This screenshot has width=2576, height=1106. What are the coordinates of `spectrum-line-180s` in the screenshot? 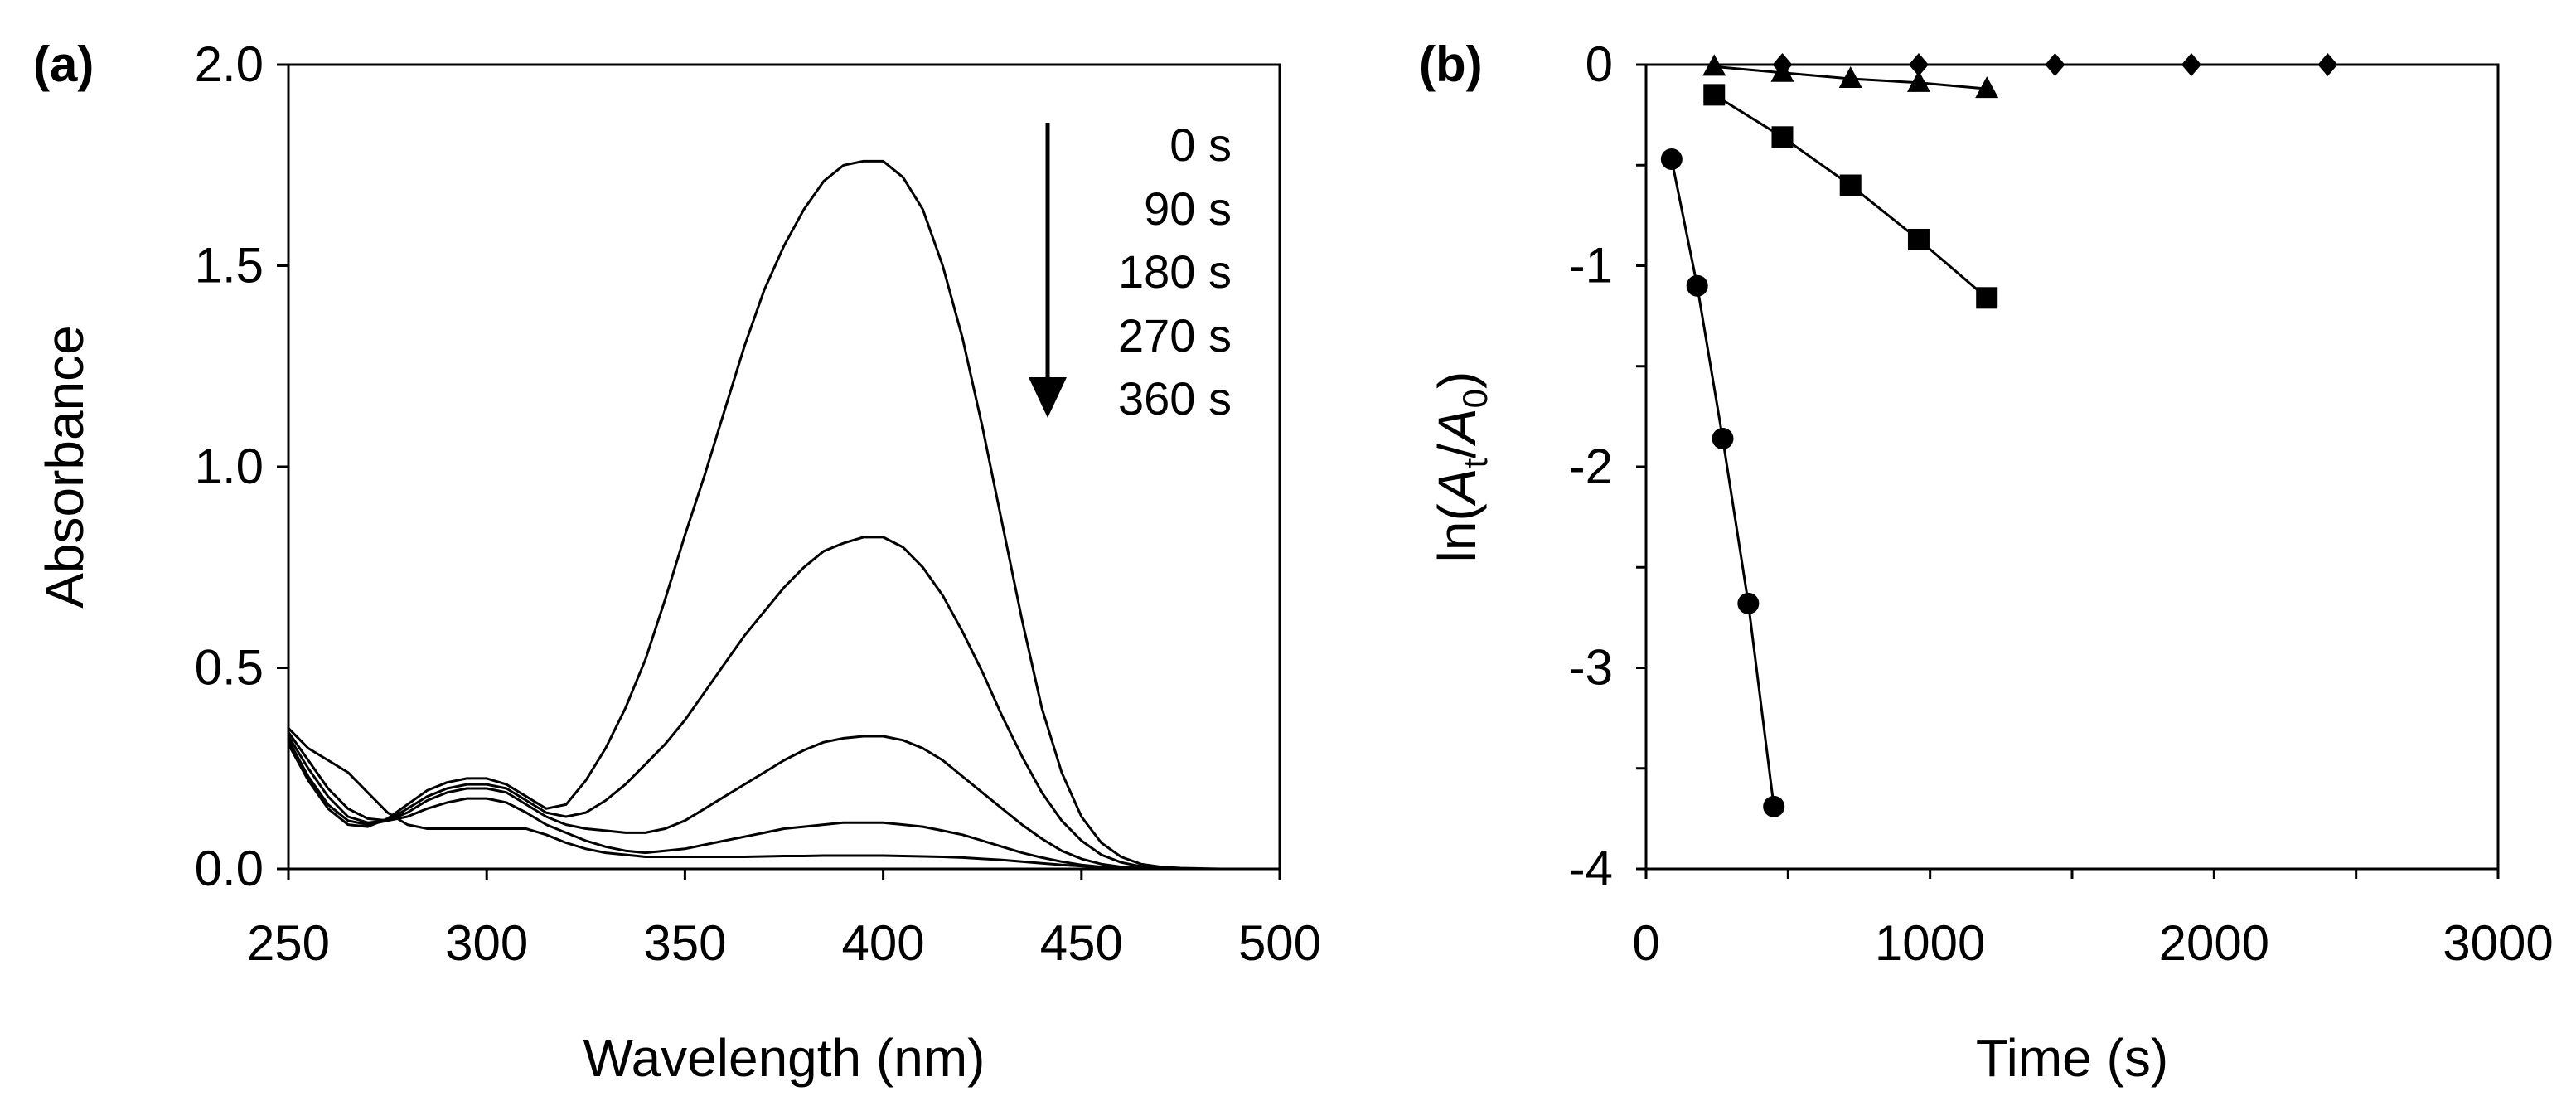 It's located at (783, 803).